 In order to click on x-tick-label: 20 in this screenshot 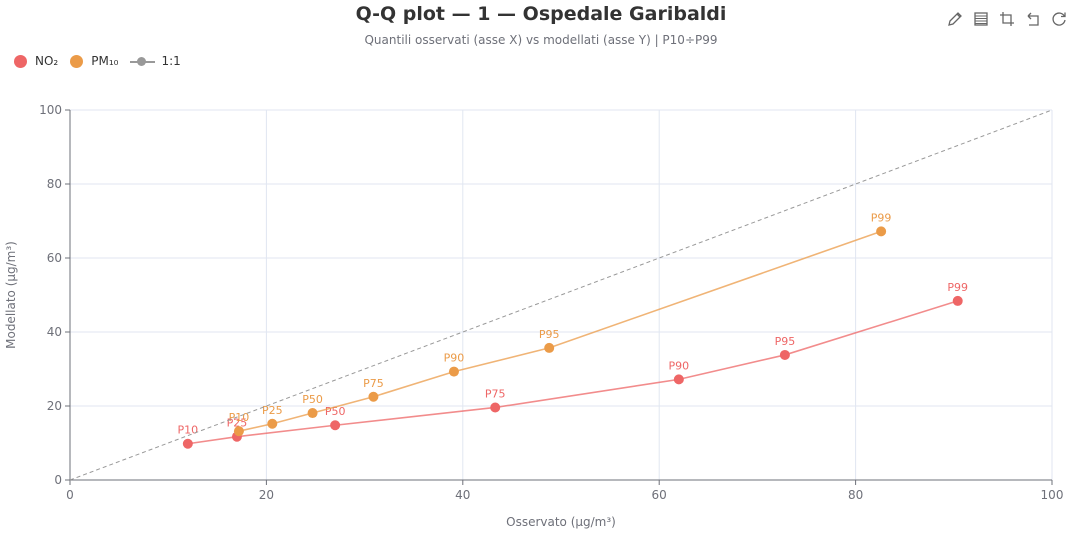, I will do `click(266, 495)`.